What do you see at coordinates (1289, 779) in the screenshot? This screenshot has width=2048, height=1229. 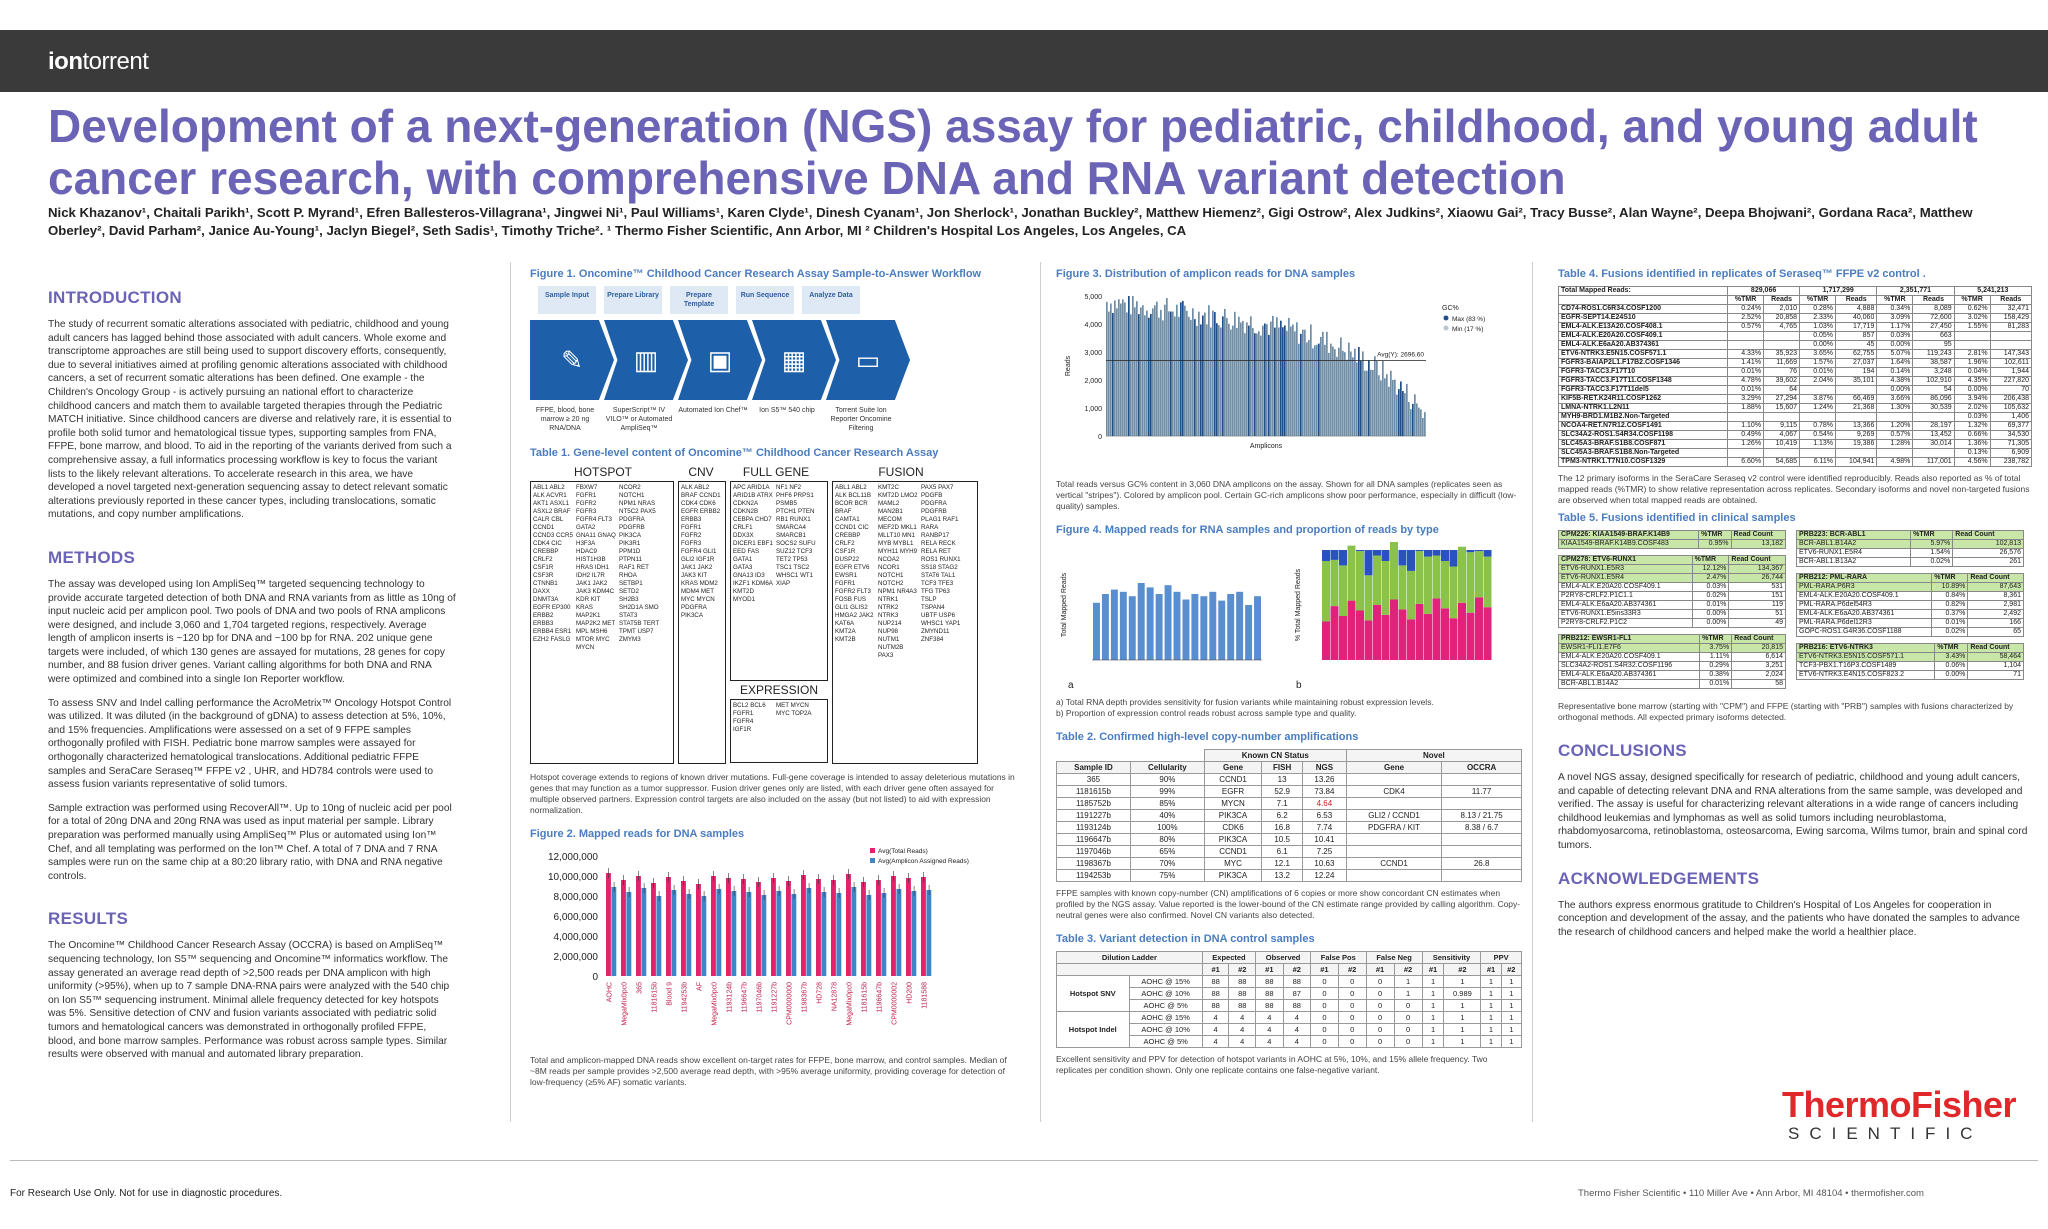 I see `table-row: 365 90% CCND1 13 13.26` at bounding box center [1289, 779].